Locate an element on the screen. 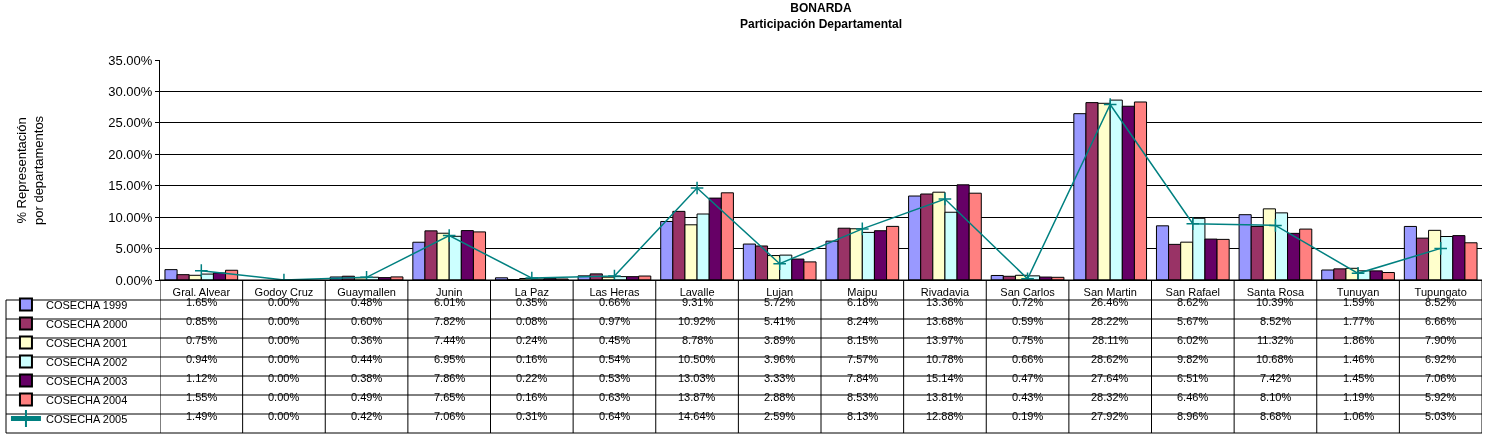 This screenshot has height=437, width=1490. chart-title: BONARDA is located at coordinates (821, 8).